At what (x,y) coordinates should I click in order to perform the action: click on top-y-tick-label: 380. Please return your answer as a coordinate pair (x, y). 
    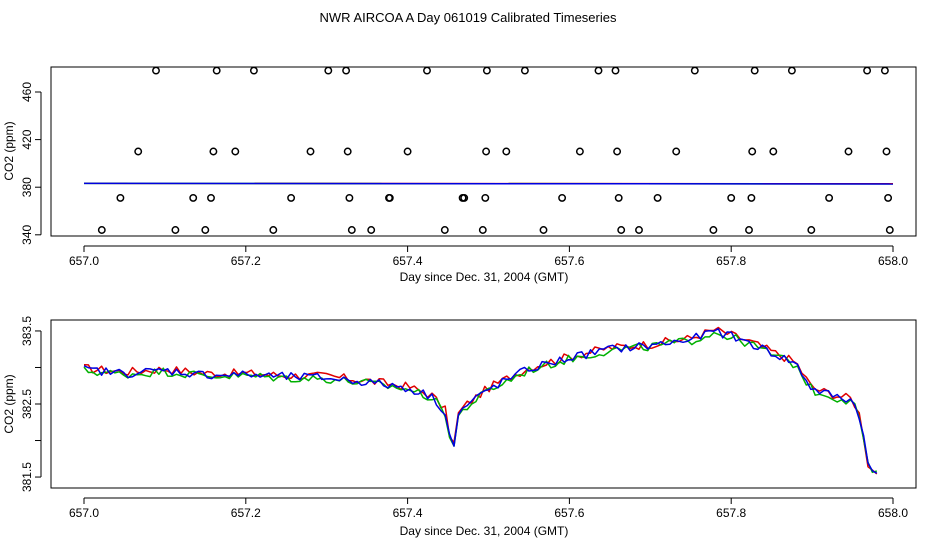
    Looking at the image, I should click on (27, 187).